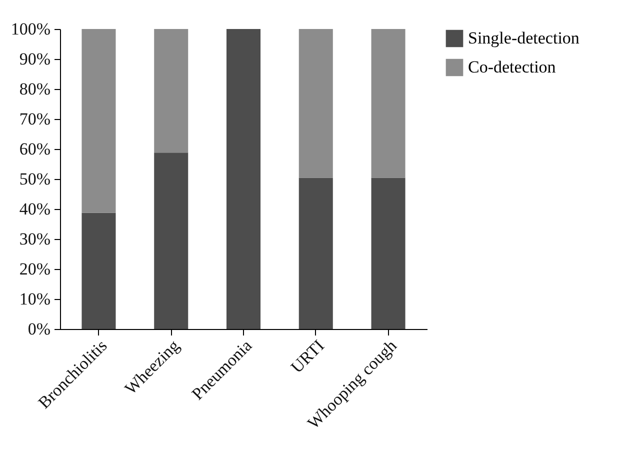 Image resolution: width=627 pixels, height=453 pixels. I want to click on y-tick-label: 70%, so click(34, 119).